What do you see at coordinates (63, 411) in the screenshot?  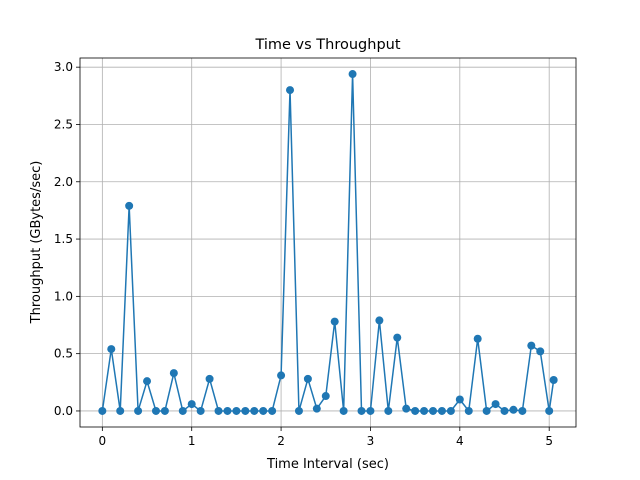 I see `y-tick-label: 0.0` at bounding box center [63, 411].